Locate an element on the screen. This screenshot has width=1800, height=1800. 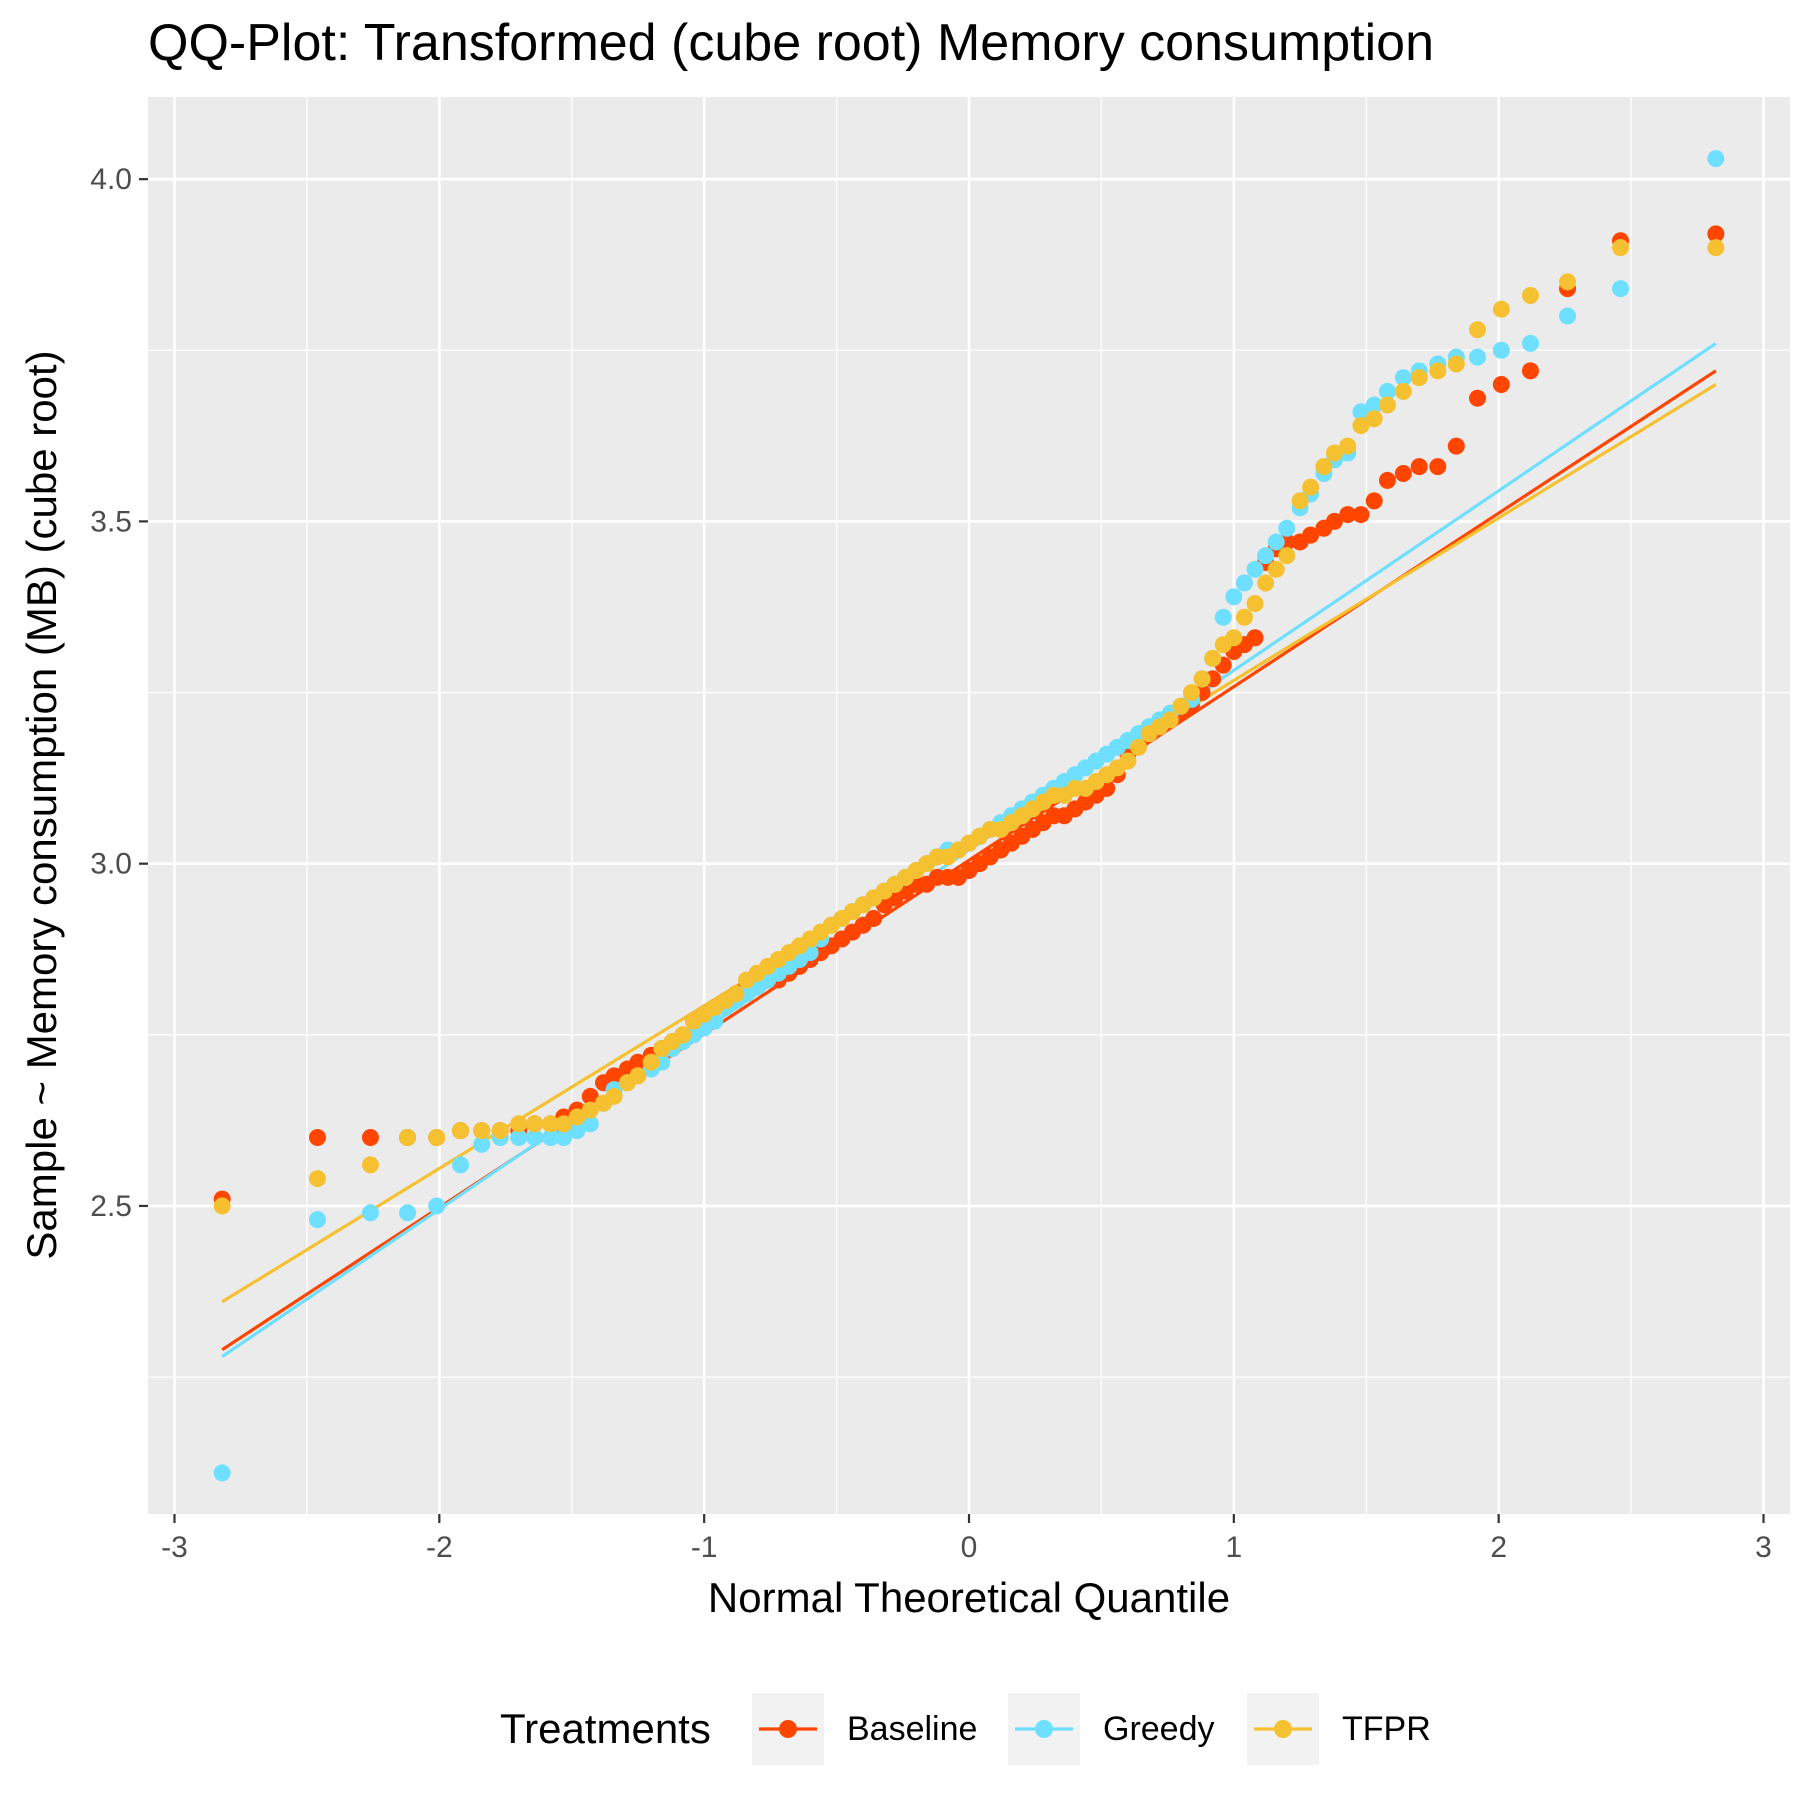
x-tick-label: -2 is located at coordinates (439, 1547).